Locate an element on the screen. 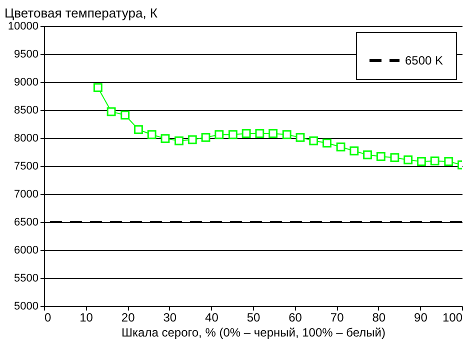  x-tick-label: 80 is located at coordinates (379, 317).